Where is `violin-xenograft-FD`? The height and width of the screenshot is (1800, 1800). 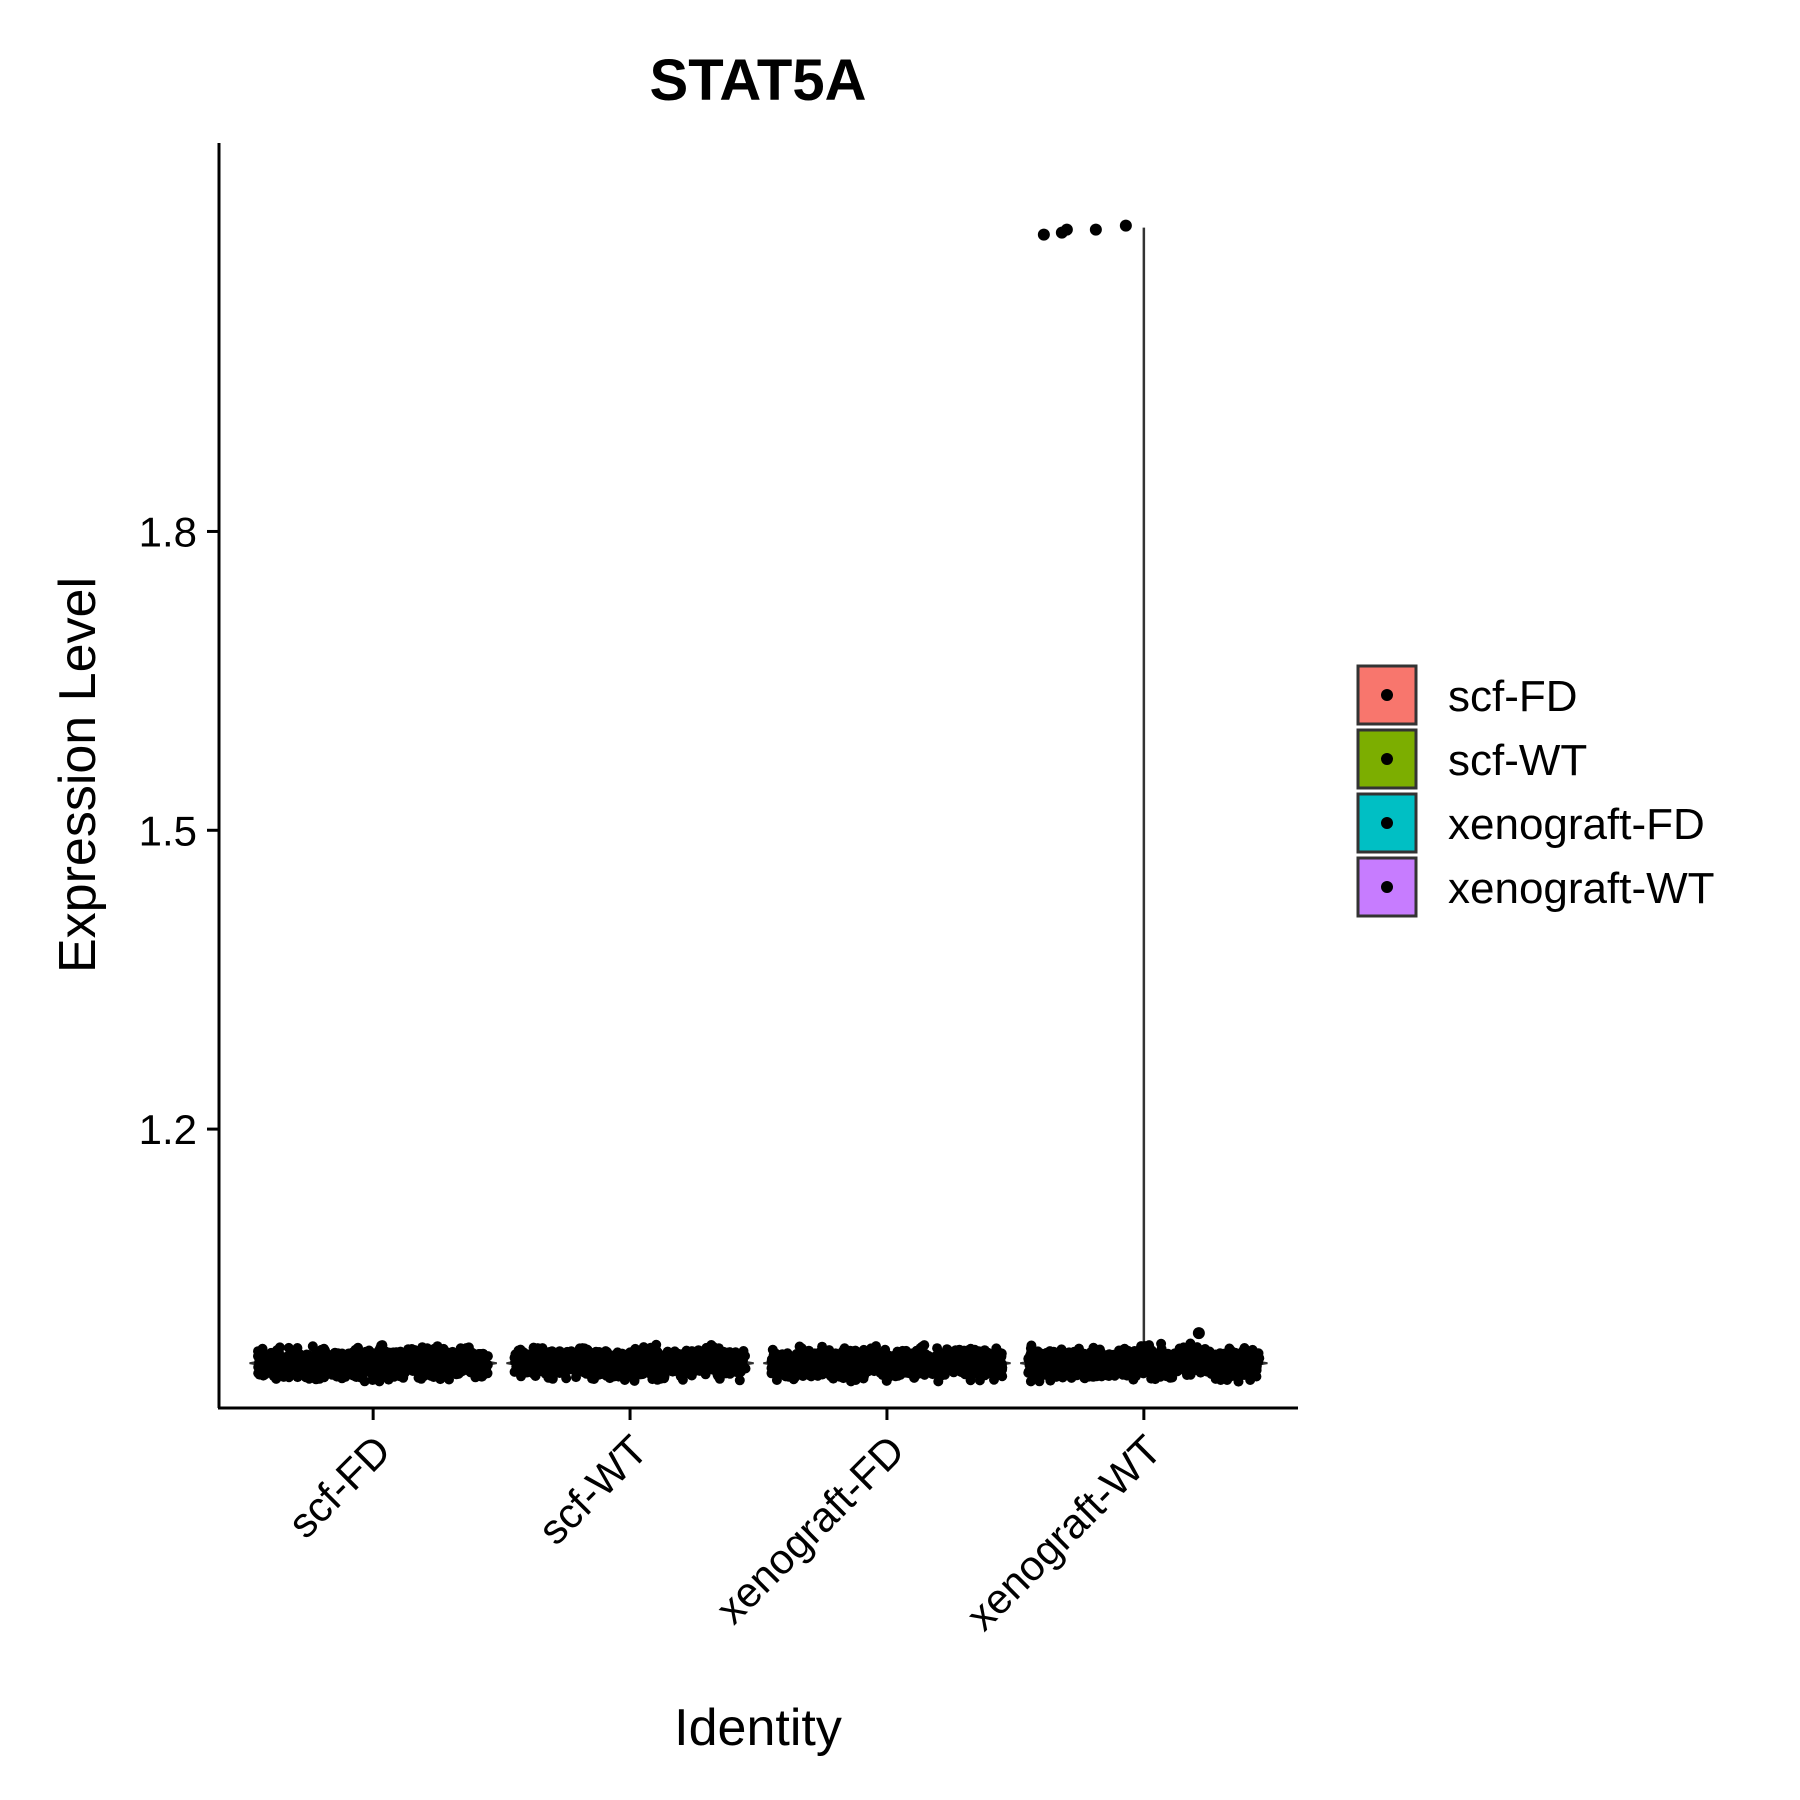 violin-xenograft-FD is located at coordinates (887, 1363).